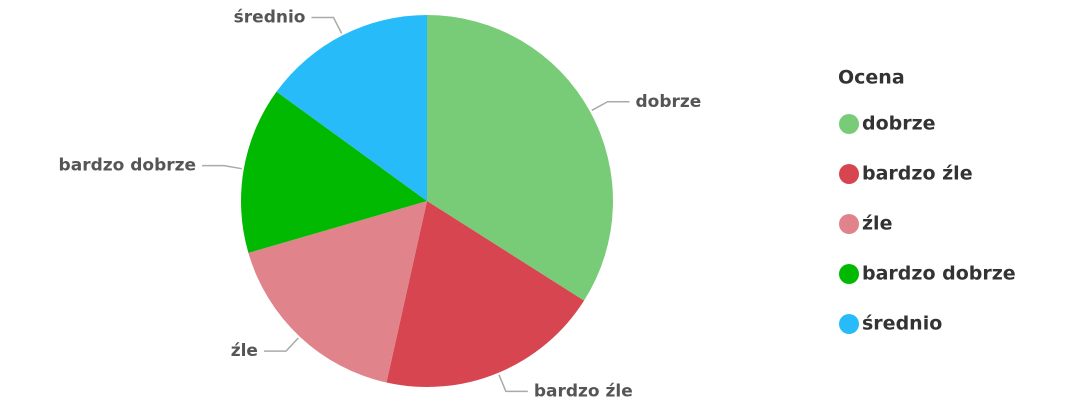 The width and height of the screenshot is (1072, 412). What do you see at coordinates (899, 124) in the screenshot?
I see `legend-label: dobrze` at bounding box center [899, 124].